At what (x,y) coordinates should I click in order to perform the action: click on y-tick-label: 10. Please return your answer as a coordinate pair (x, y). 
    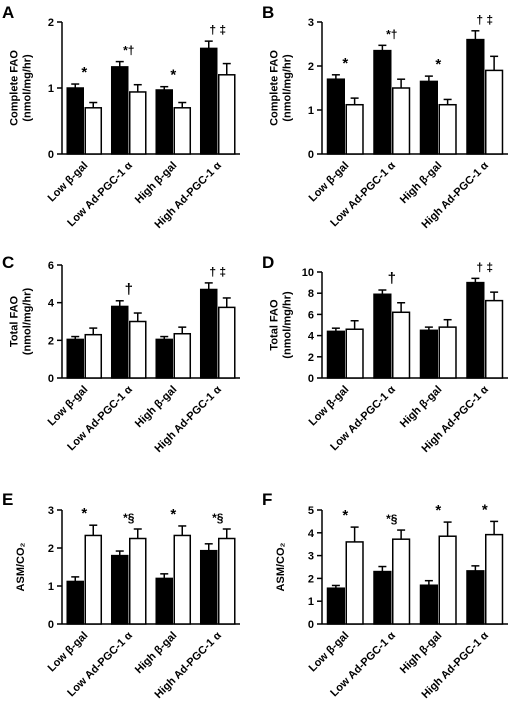
    Looking at the image, I should click on (308, 273).